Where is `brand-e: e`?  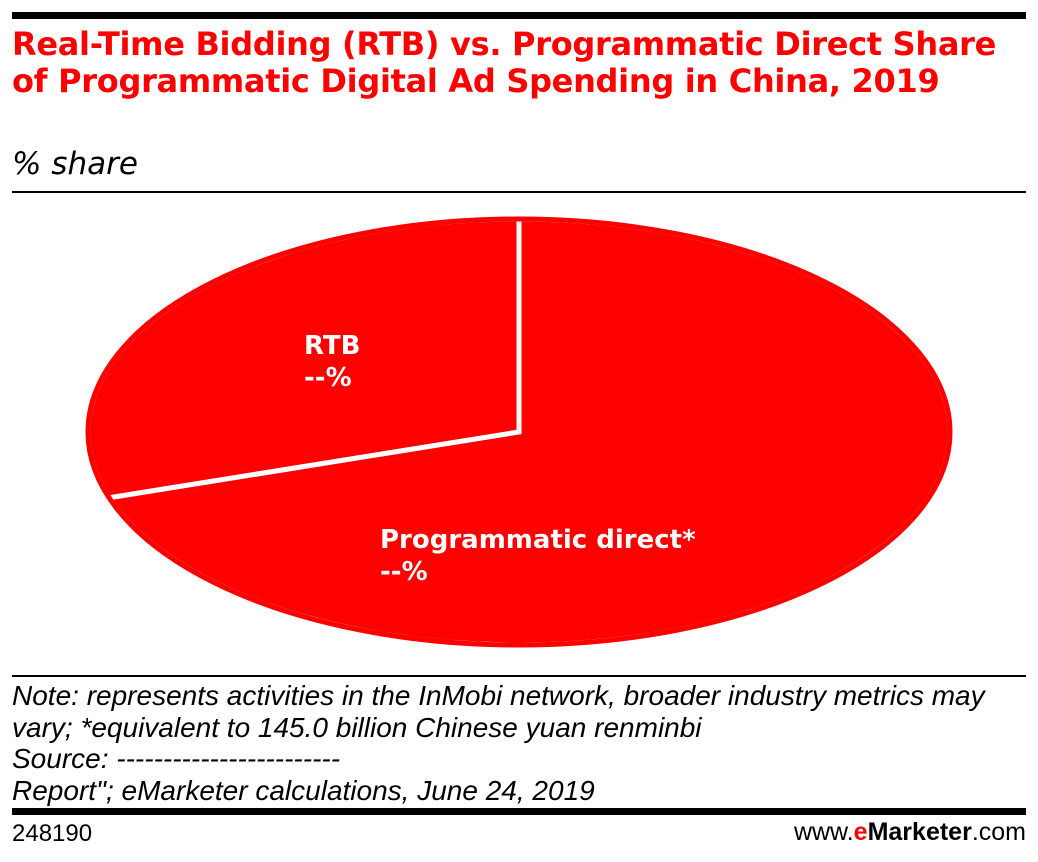
brand-e: e is located at coordinates (860, 832).